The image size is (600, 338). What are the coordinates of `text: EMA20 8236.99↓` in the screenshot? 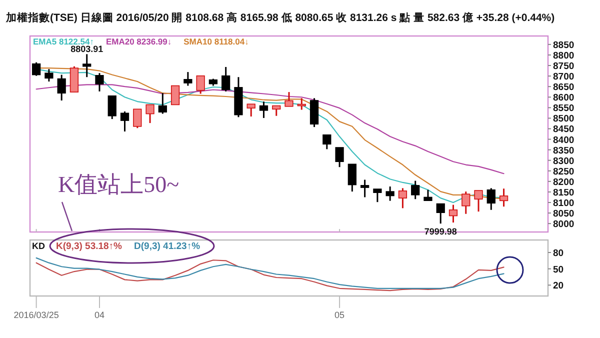 It's located at (139, 41).